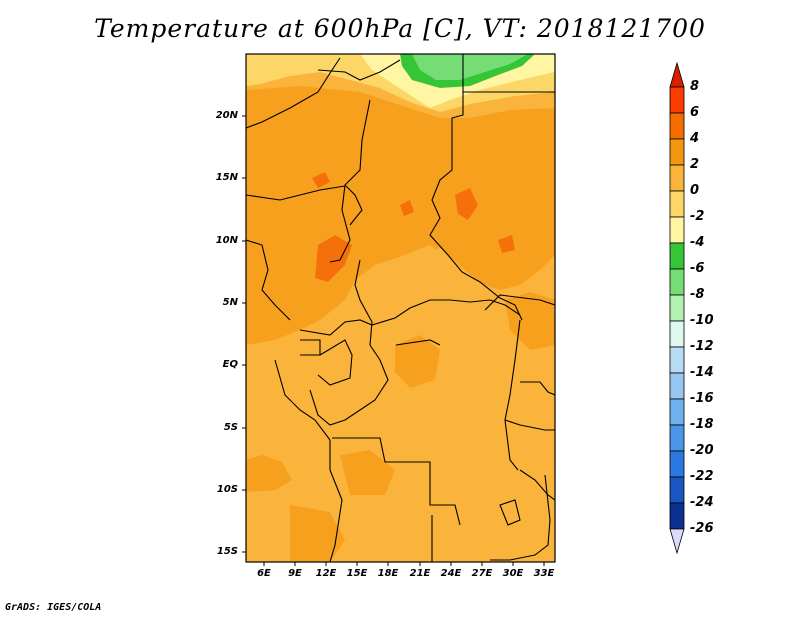 The height and width of the screenshot is (618, 800). Describe the element at coordinates (295, 573) in the screenshot. I see `lon-label-9e: 9E` at that location.